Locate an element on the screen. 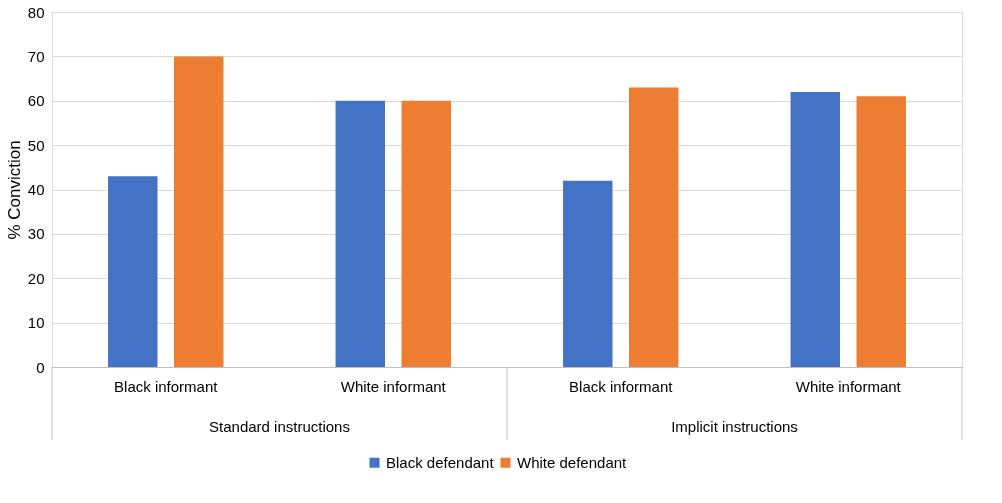  legend-label: Black defendant is located at coordinates (440, 462).